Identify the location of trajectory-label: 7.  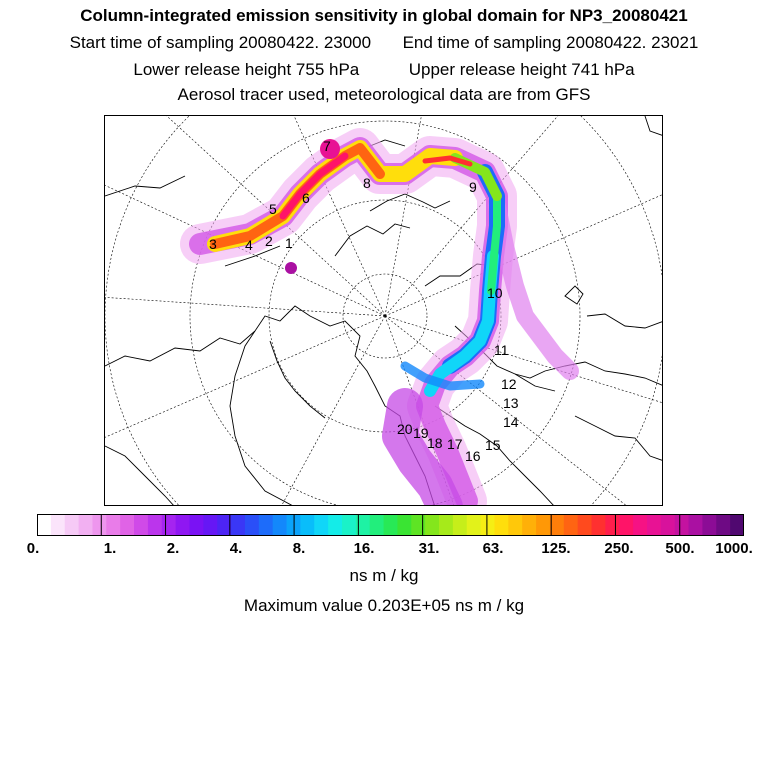
(327, 146).